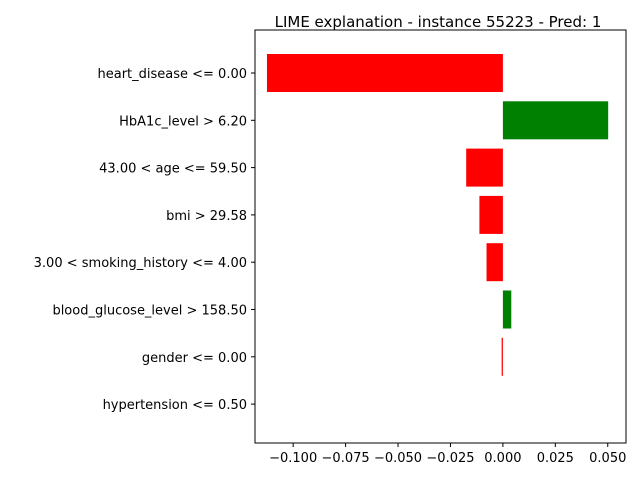 Image resolution: width=640 pixels, height=485 pixels. I want to click on y-tick-label-3: bmi > 29.58, so click(206, 216).